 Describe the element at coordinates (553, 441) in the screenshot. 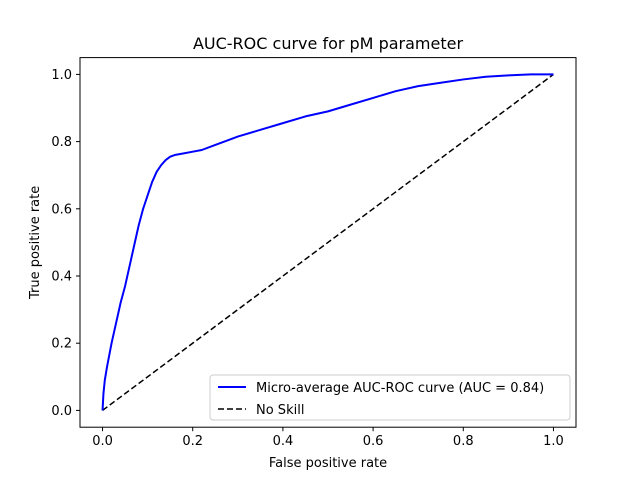

I see `x-tick-label: 1.0` at that location.